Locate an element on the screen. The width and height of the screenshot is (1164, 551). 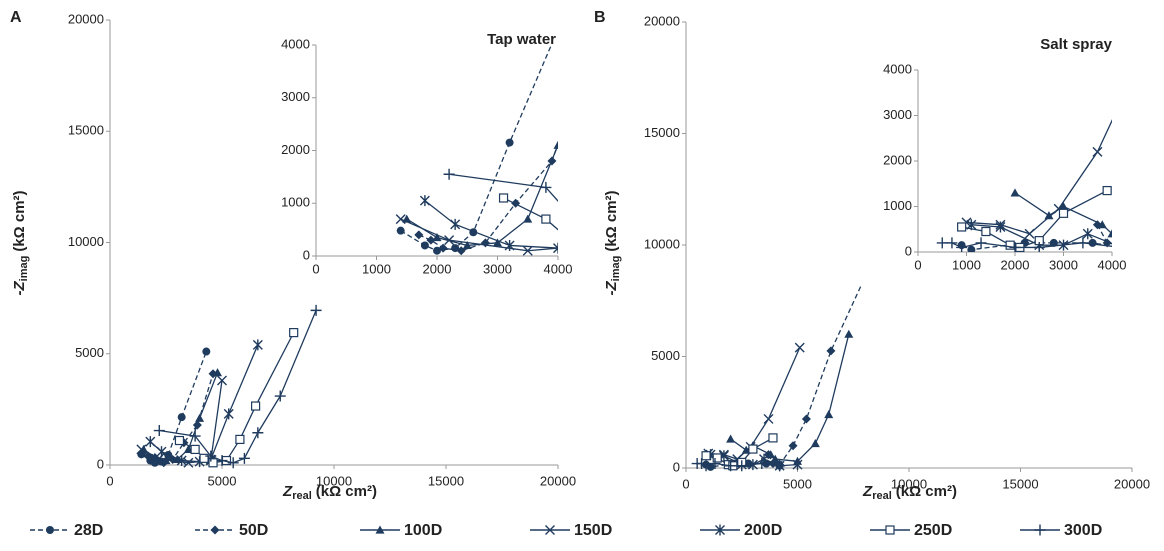
legend-label: 50D is located at coordinates (253, 530).